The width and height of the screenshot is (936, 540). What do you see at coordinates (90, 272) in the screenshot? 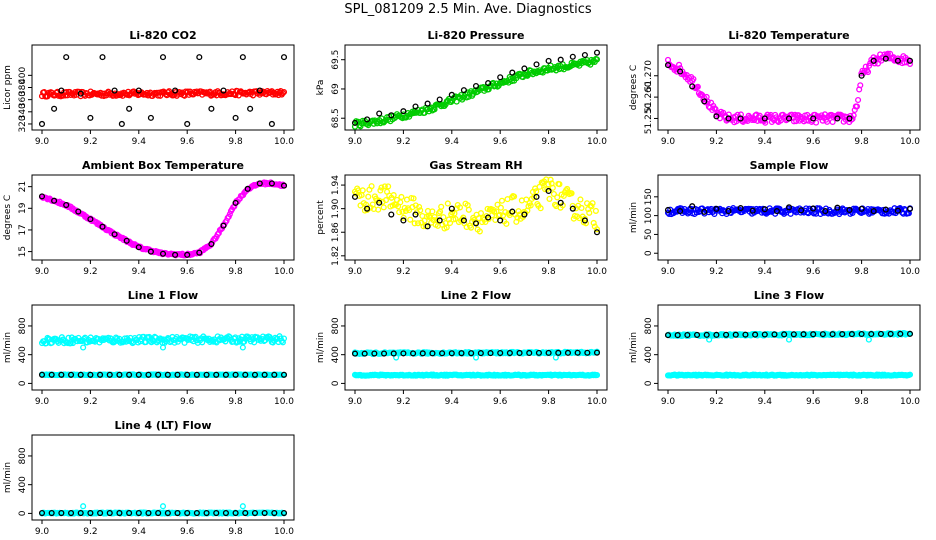
I see `x-tick-label: 9.2` at bounding box center [90, 272].